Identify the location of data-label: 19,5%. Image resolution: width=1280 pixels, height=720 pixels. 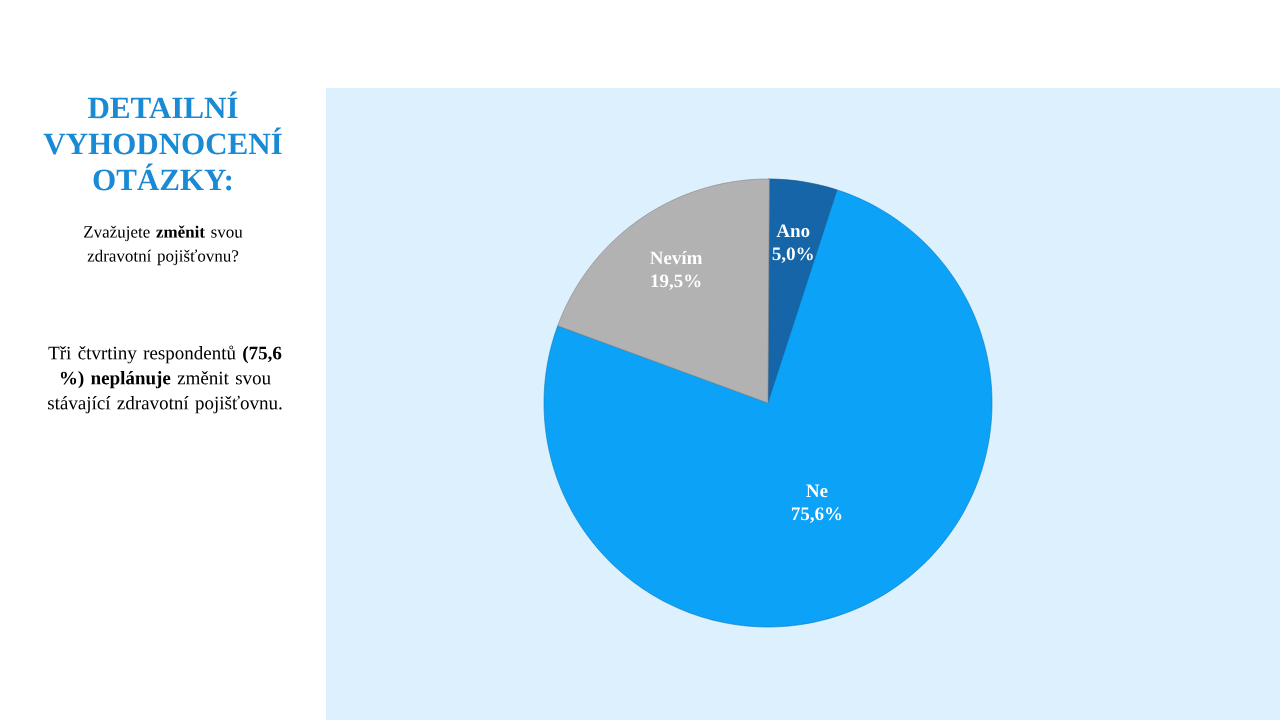
(676, 282).